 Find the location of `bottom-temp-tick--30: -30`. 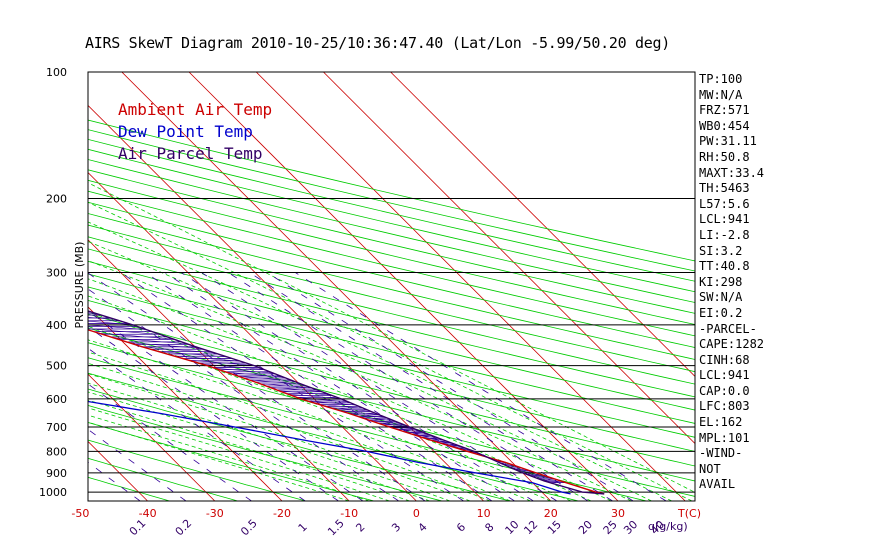

bottom-temp-tick--30: -30 is located at coordinates (215, 513).